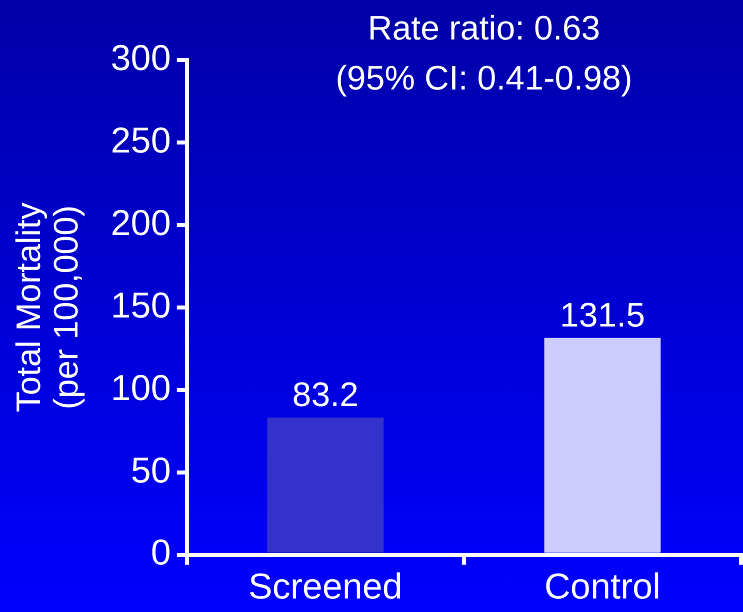 This screenshot has height=612, width=743. What do you see at coordinates (325, 395) in the screenshot?
I see `data-label: 83.2` at bounding box center [325, 395].